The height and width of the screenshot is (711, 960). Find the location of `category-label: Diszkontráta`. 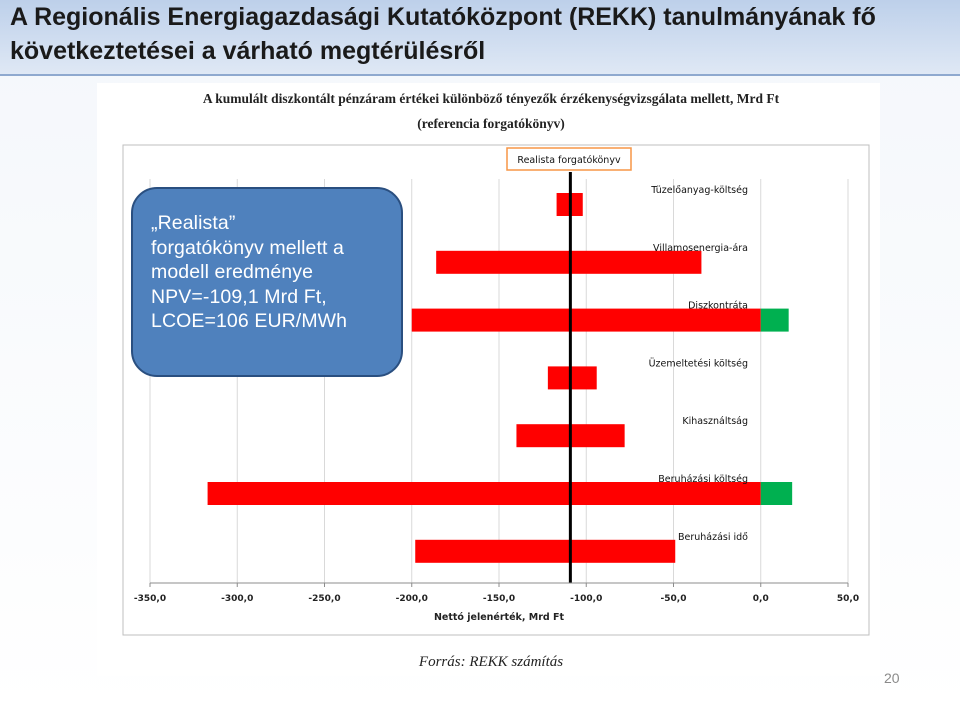

category-label: Diszkontráta is located at coordinates (718, 306).